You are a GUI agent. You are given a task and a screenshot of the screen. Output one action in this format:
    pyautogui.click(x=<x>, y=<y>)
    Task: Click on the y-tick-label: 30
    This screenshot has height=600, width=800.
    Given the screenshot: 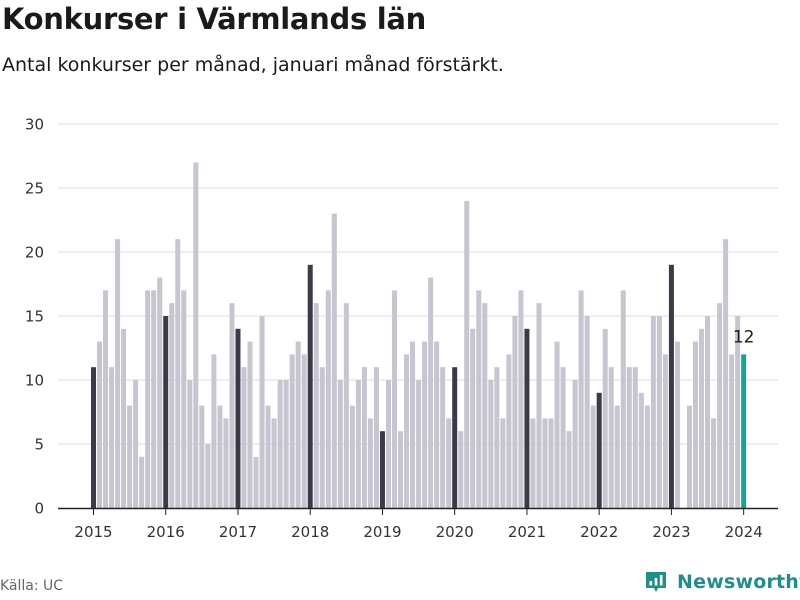 What is the action you would take?
    pyautogui.click(x=34, y=125)
    